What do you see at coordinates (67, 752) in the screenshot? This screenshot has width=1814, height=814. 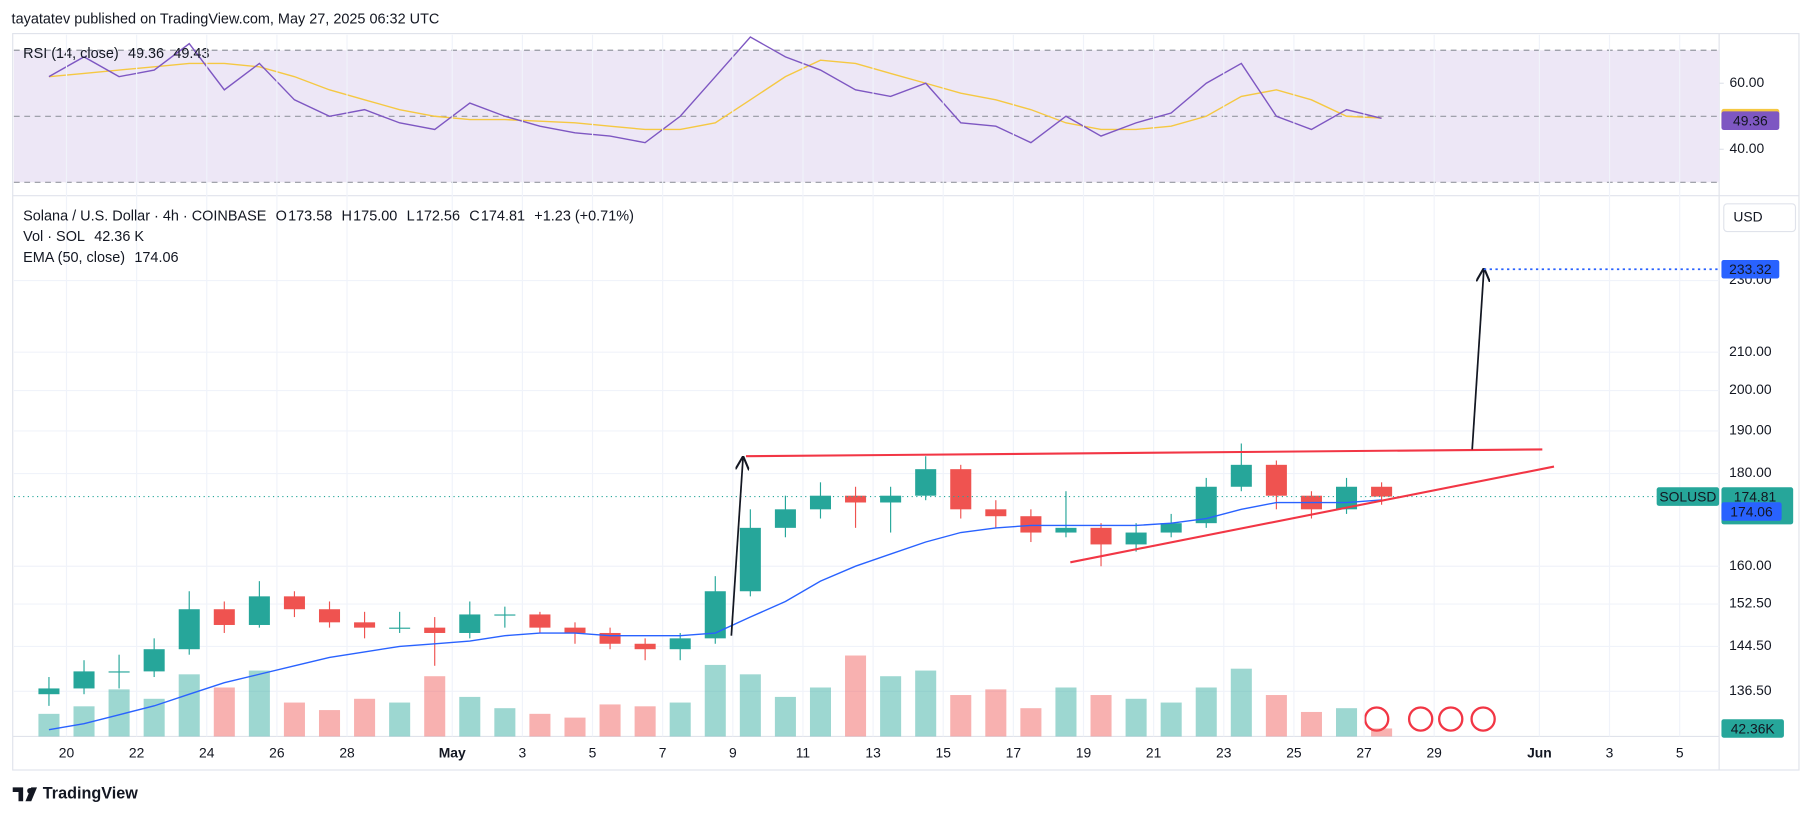 I see `x-tick-label: 20` at bounding box center [67, 752].